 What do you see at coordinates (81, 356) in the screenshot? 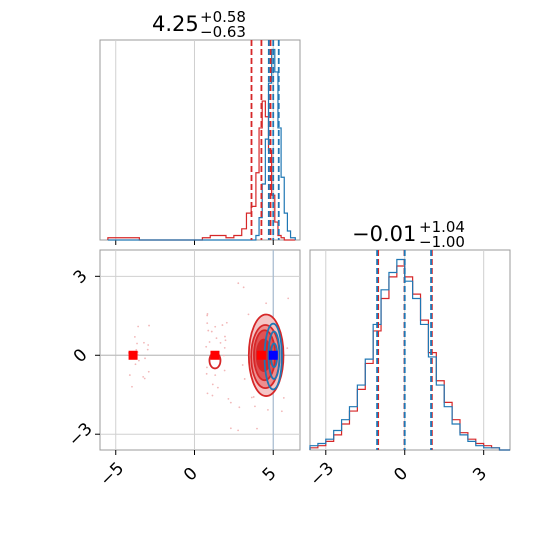
I see `contour-ytick-label: 0` at bounding box center [81, 356].